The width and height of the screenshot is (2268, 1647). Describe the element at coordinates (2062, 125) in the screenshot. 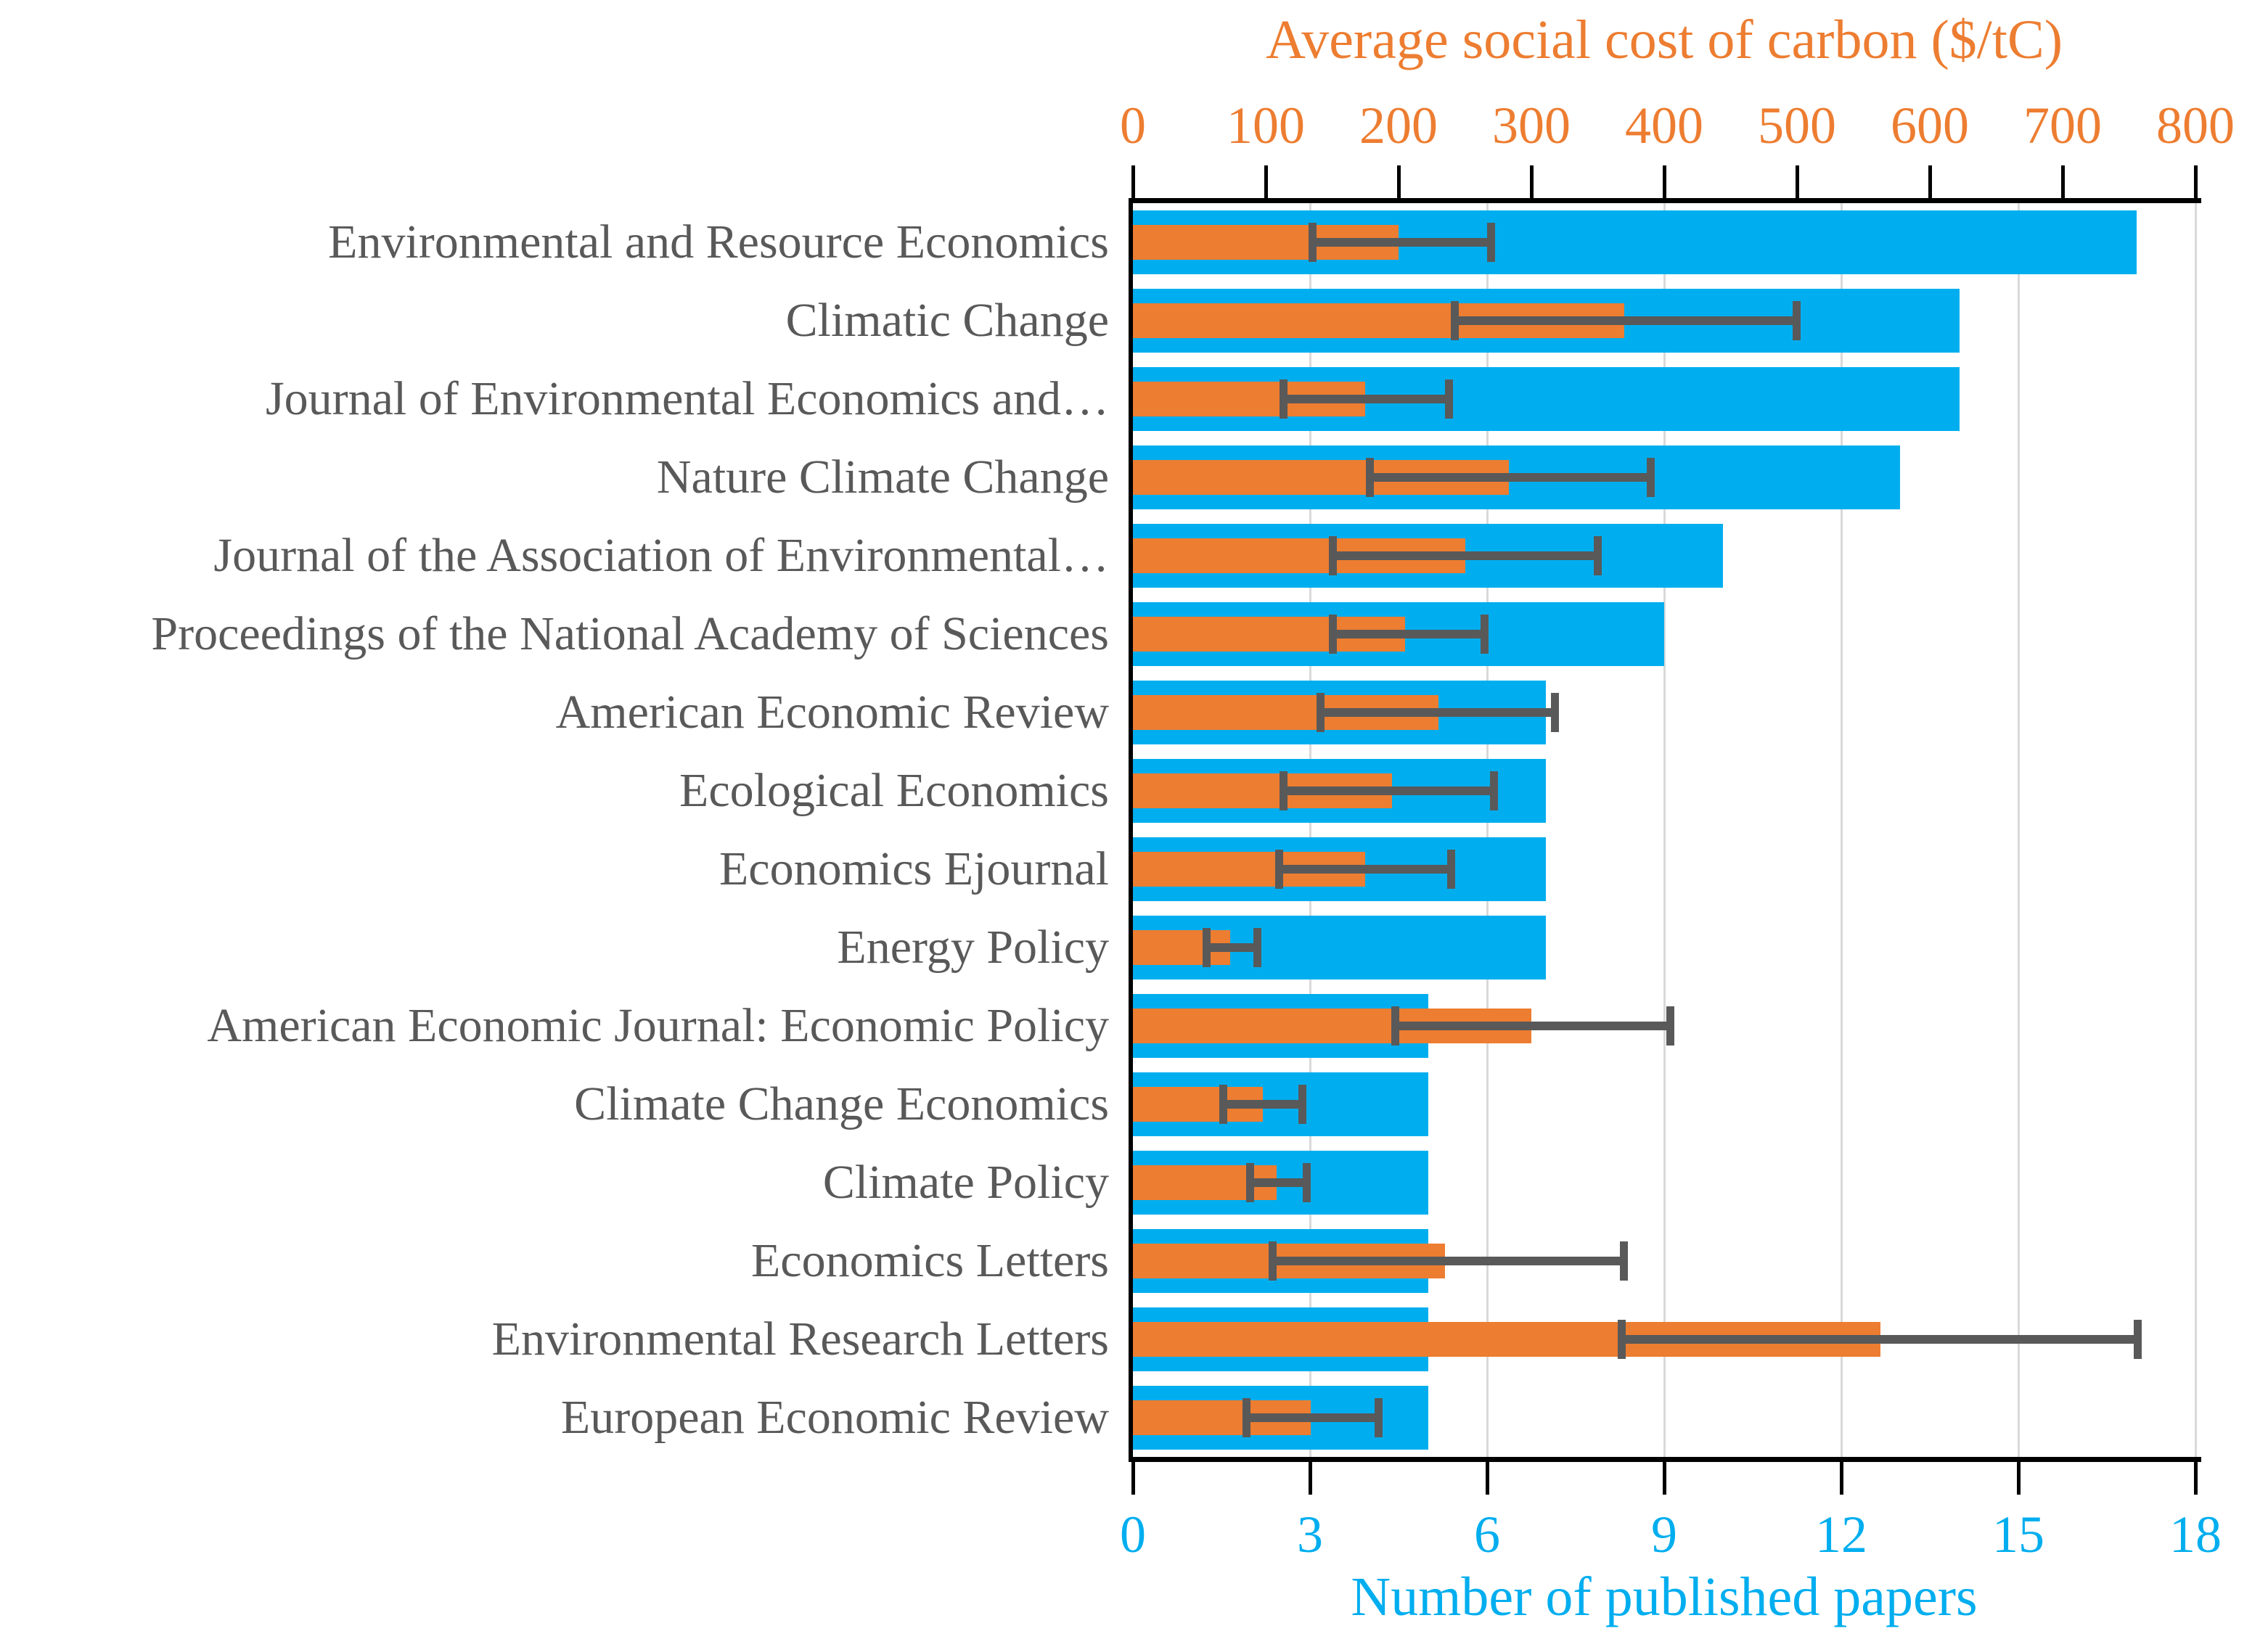

I see `top-axis-tick-label: 700` at that location.